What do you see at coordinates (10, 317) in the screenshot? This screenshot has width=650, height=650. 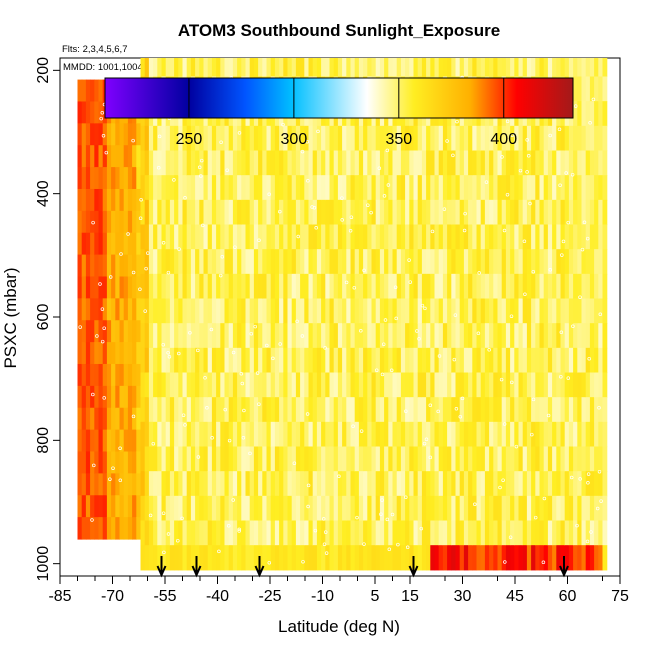 I see `y-axis-label: PSXC (mbar)` at bounding box center [10, 317].